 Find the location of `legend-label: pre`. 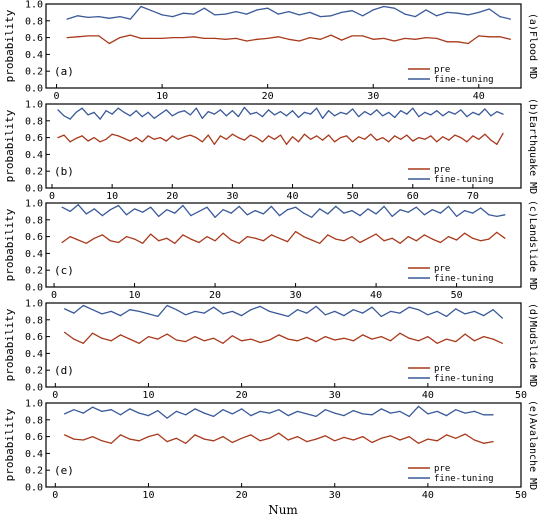

legend-label: pre is located at coordinates (442, 170).